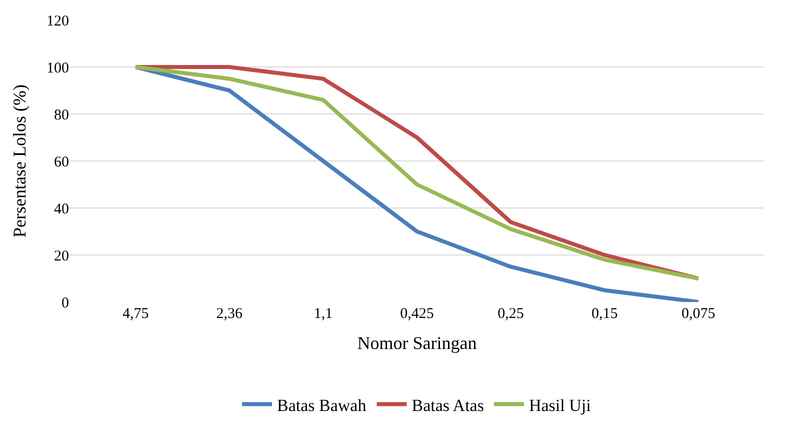  What do you see at coordinates (417, 343) in the screenshot?
I see `x-axis-title: Nomor Saringan` at bounding box center [417, 343].